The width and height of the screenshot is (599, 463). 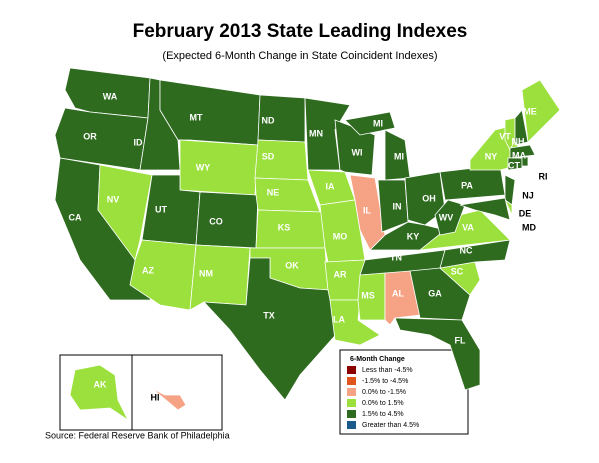 What do you see at coordinates (429, 198) in the screenshot?
I see `state-label: OH` at bounding box center [429, 198].